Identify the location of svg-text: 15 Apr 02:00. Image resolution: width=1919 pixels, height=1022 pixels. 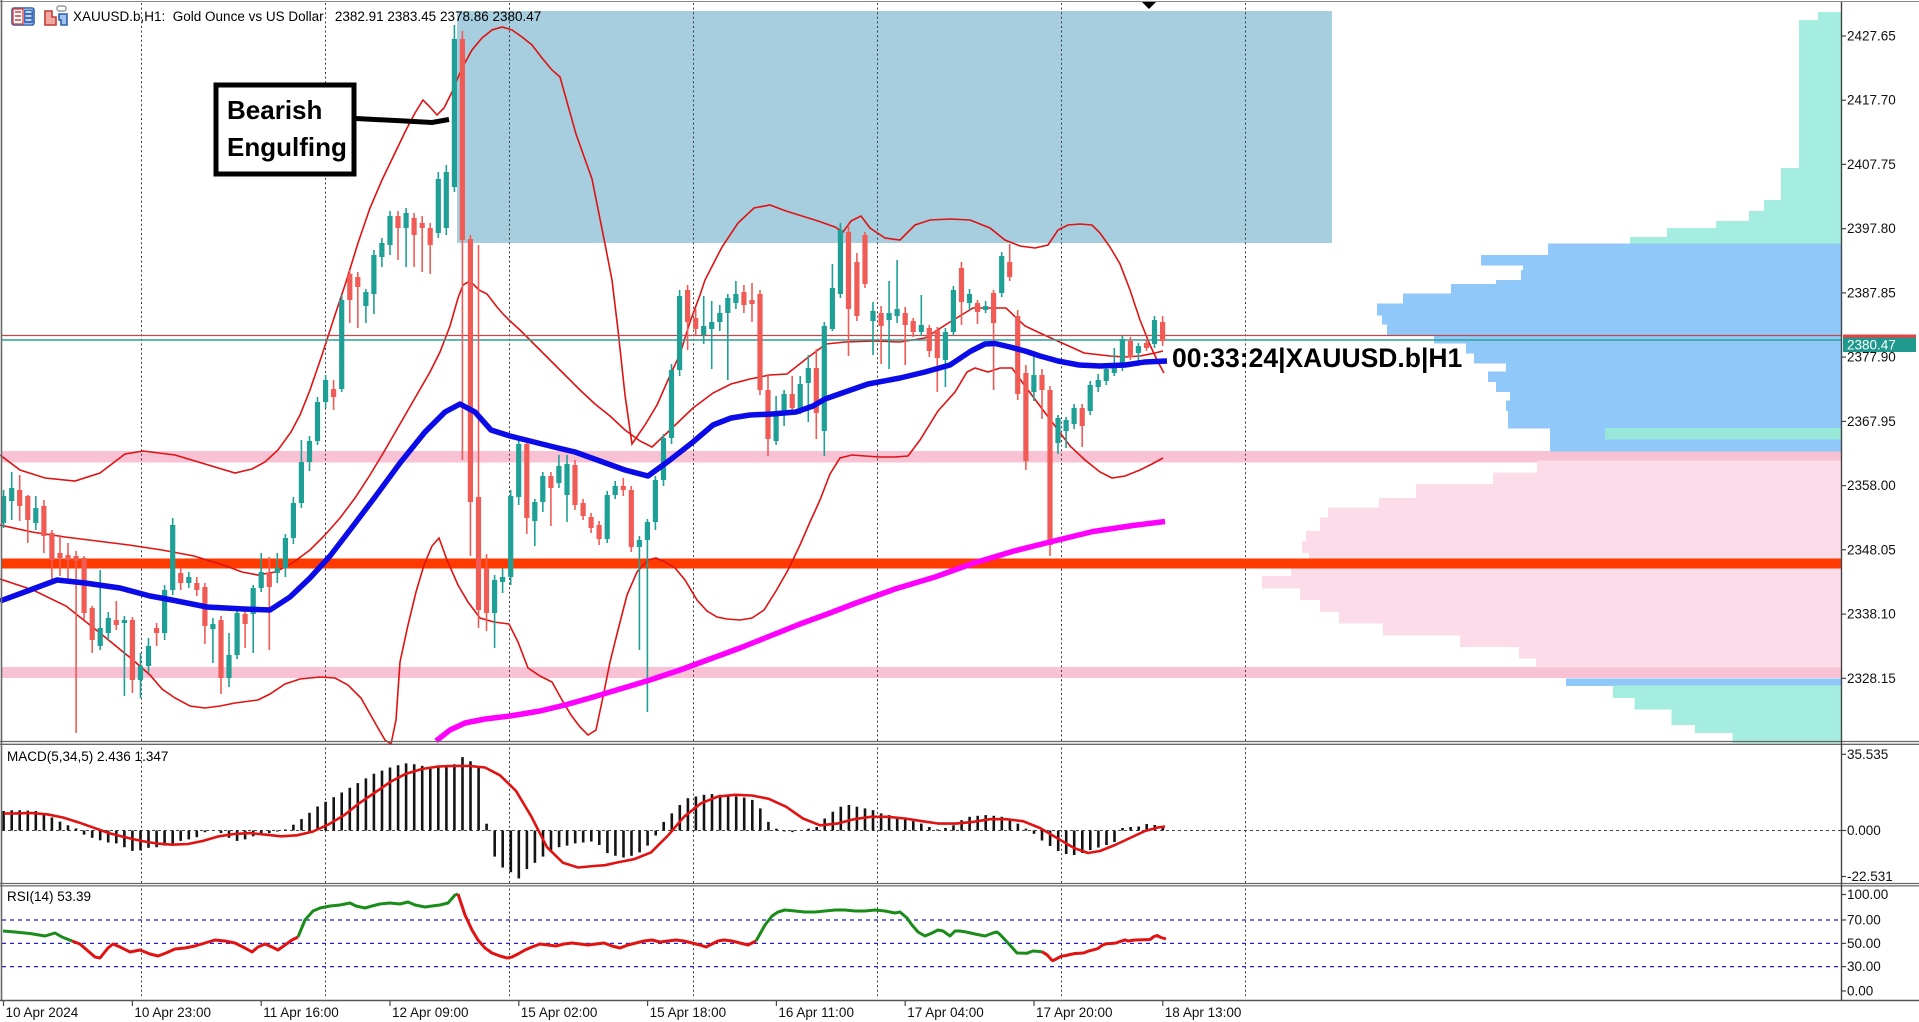
(559, 1012).